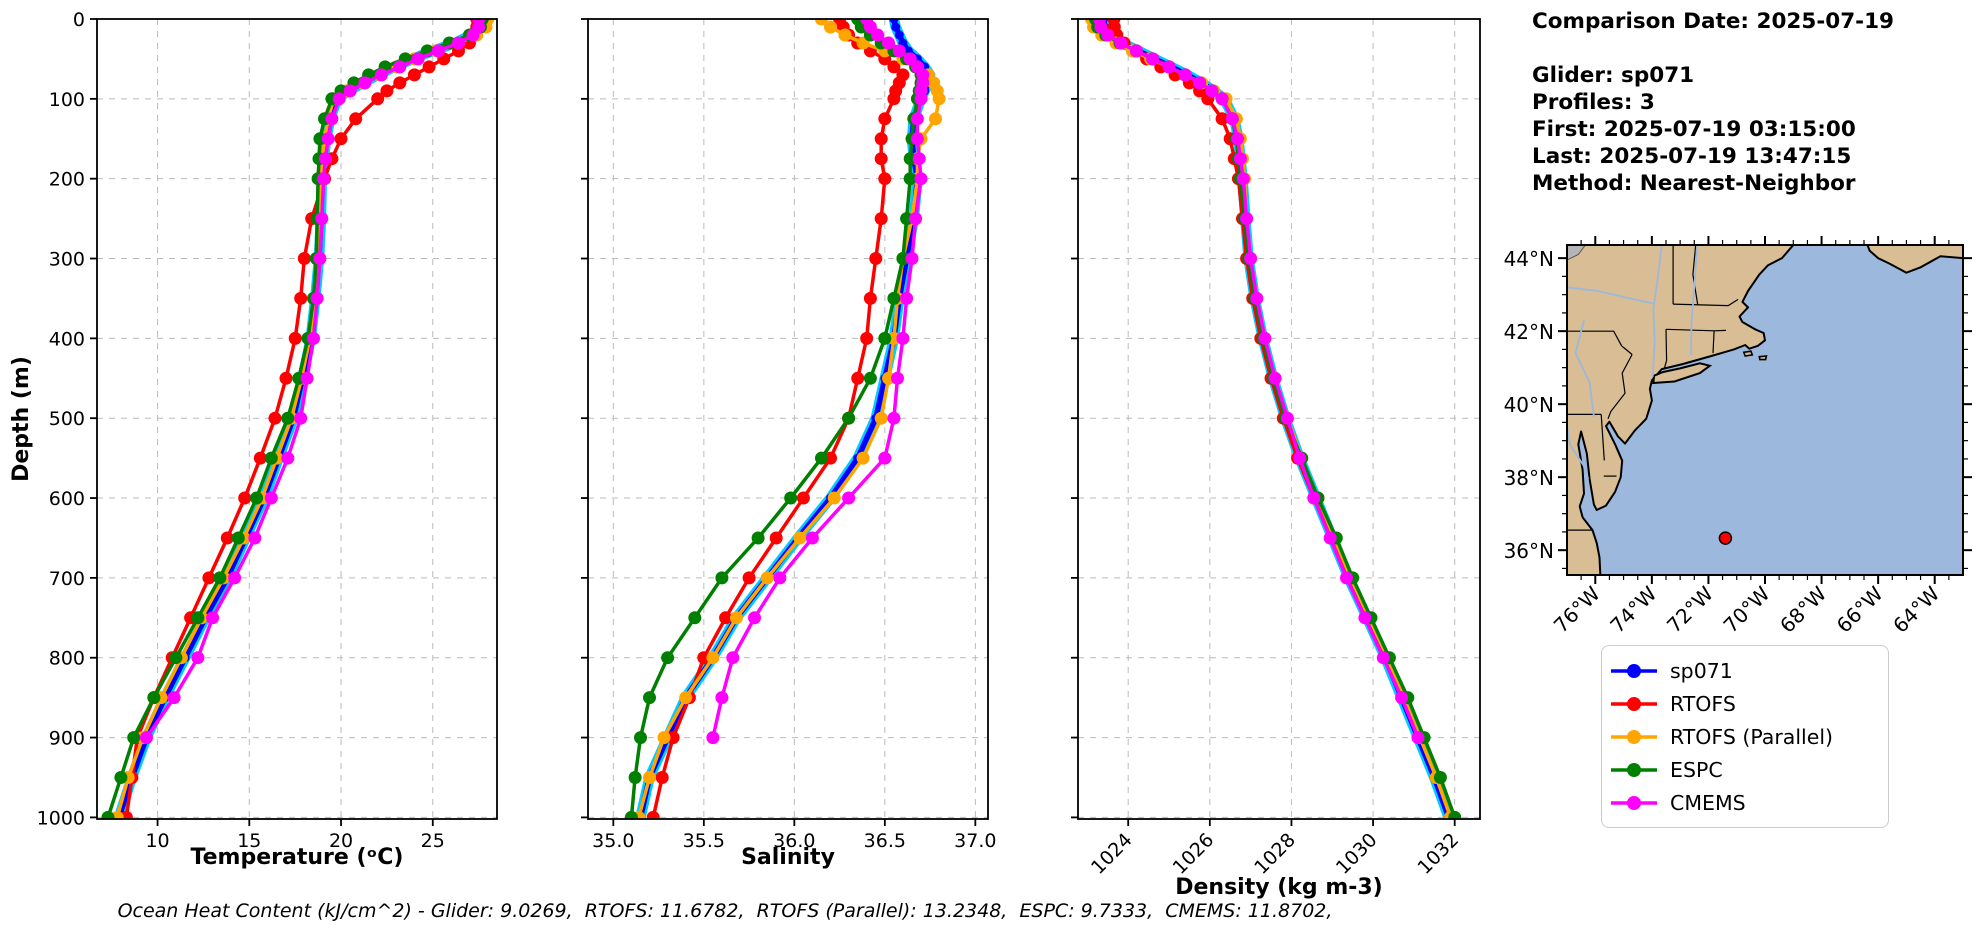 This screenshot has width=1980, height=934. What do you see at coordinates (1577, 609) in the screenshot?
I see `map-lon-label: 76°W` at bounding box center [1577, 609].